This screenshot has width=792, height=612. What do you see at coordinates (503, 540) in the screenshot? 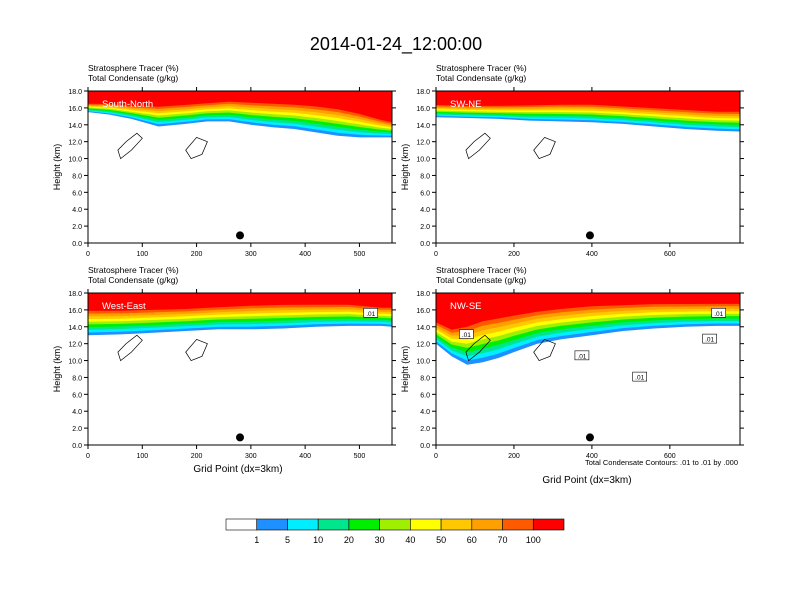
I see `colorbar-label: 70` at bounding box center [503, 540].